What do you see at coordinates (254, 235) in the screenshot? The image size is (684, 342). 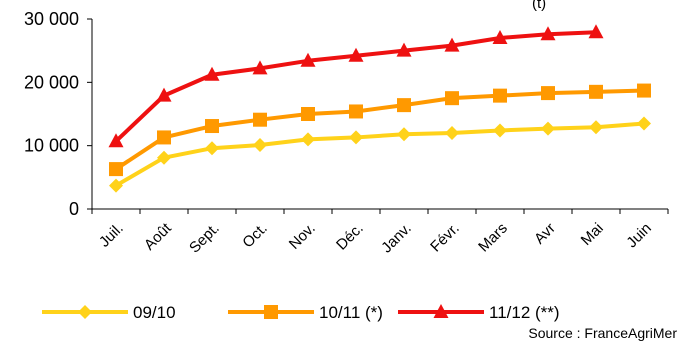 I see `x-tick-label: Oct.` at bounding box center [254, 235].